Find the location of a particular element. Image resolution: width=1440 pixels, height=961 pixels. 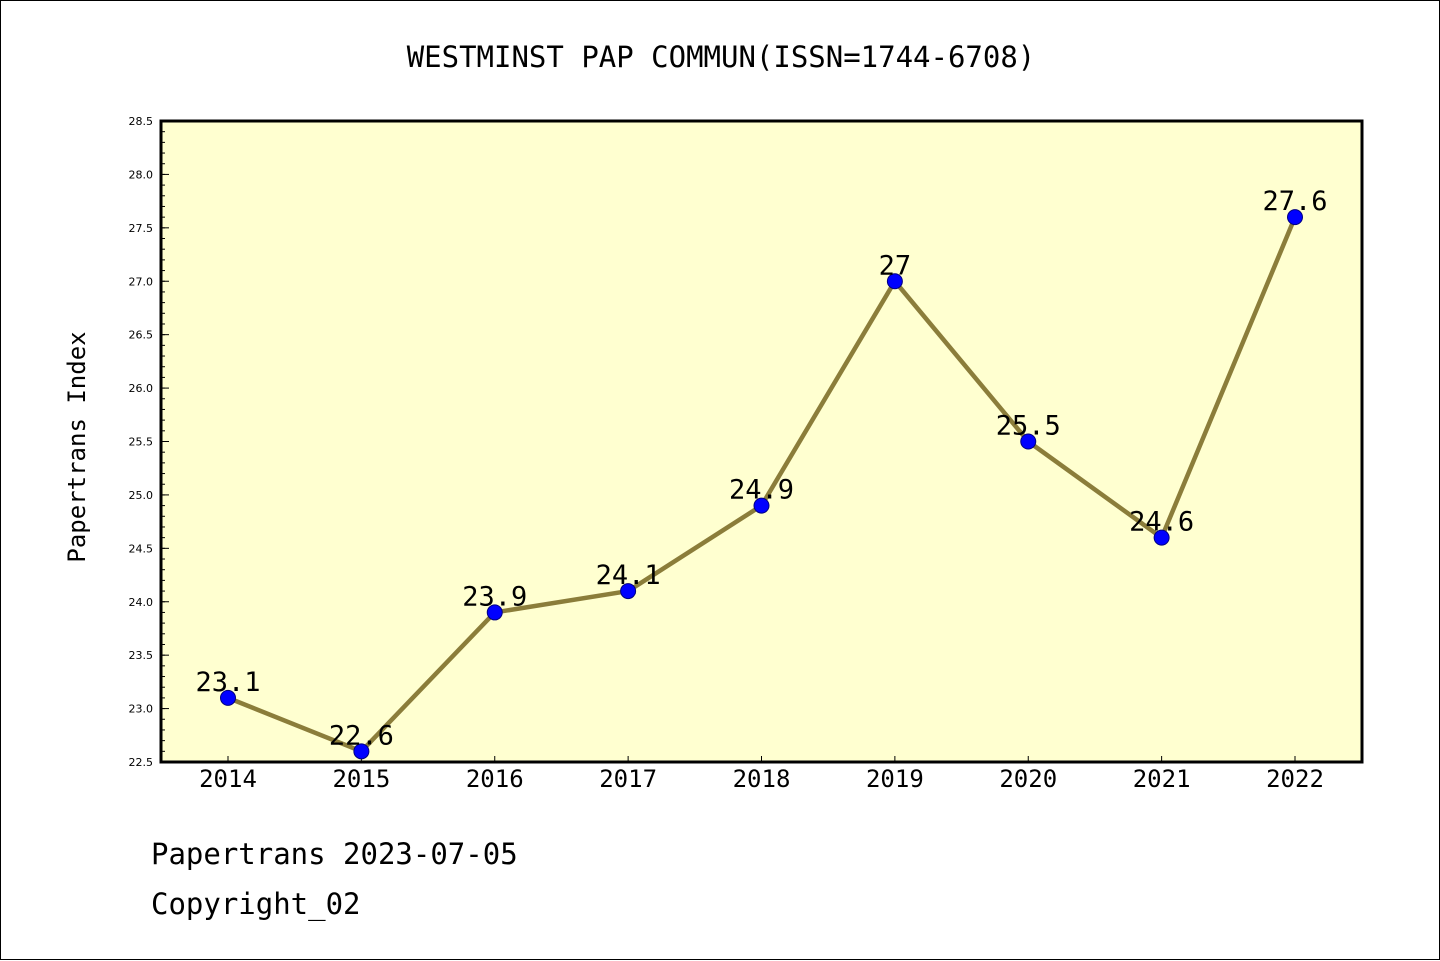

y-tick-label: 22.5 is located at coordinates (141, 762).